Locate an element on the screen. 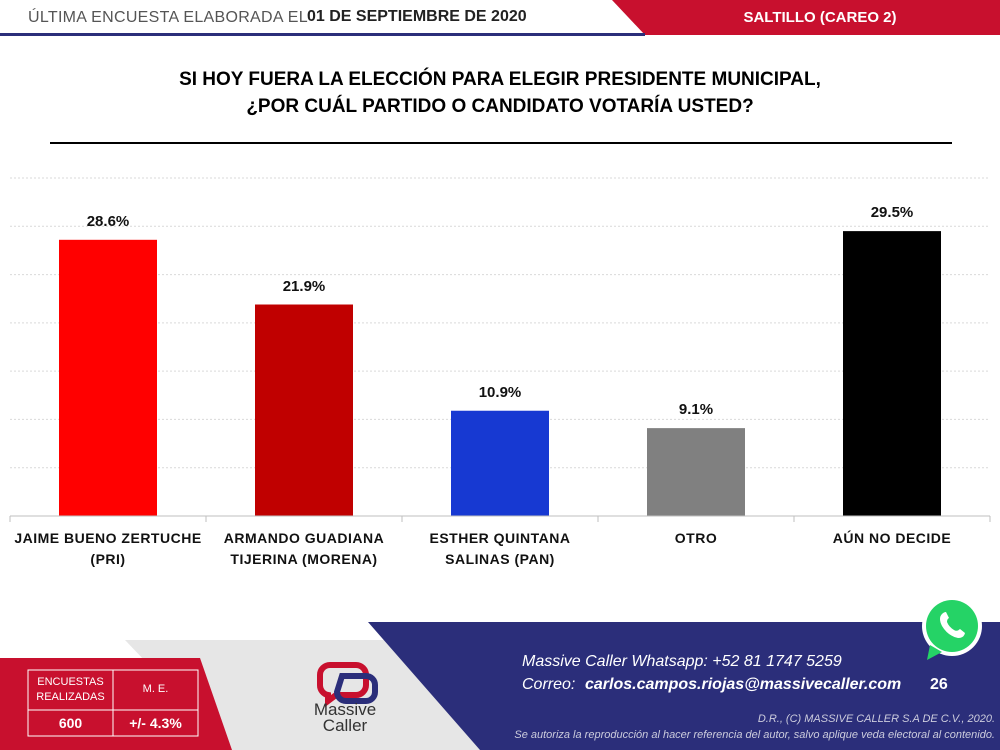 The width and height of the screenshot is (1000, 750). header-rule is located at coordinates (322, 34).